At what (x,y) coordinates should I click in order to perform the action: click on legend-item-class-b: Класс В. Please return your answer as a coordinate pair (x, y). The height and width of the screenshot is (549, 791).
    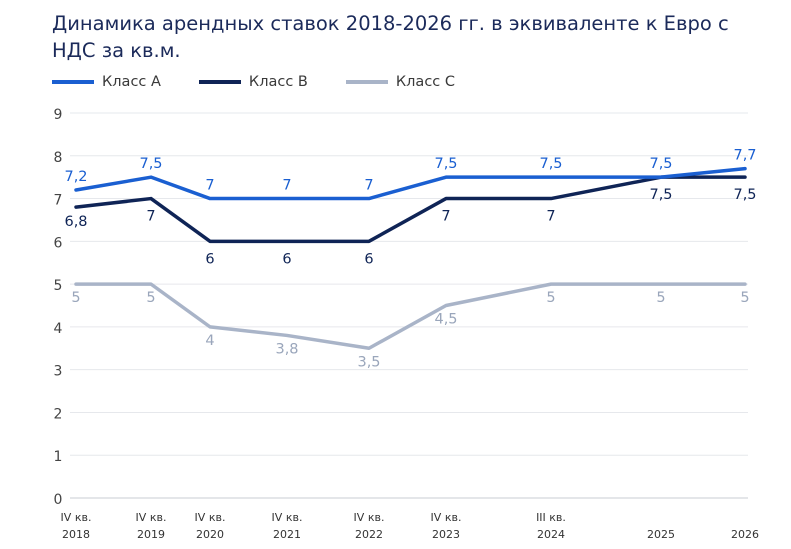
    Looking at the image, I should click on (253, 82).